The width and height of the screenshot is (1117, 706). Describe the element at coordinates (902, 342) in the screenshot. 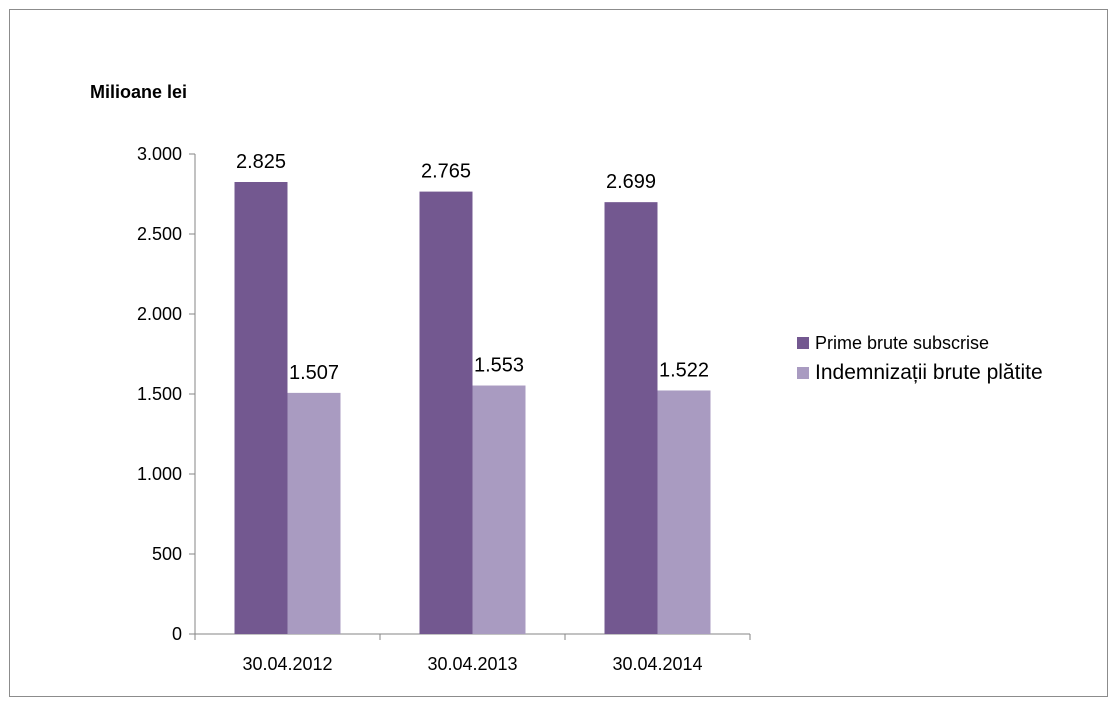

I see `legend-label-prime: Prime brute subscrise` at that location.